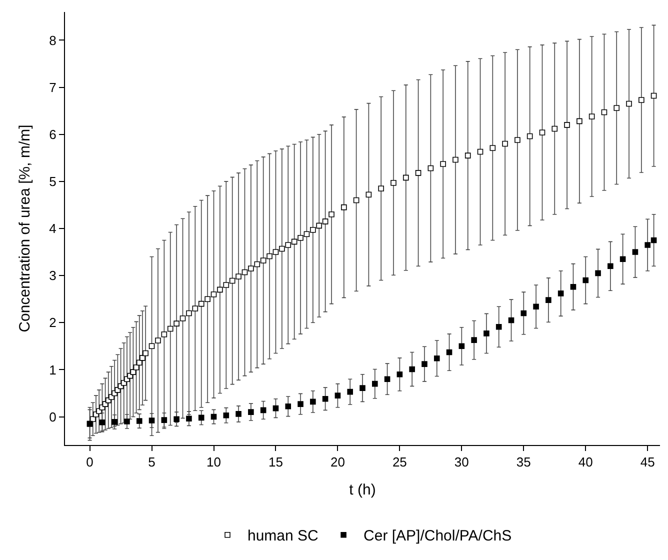  I want to click on x-tick-label: 40, so click(585, 462).